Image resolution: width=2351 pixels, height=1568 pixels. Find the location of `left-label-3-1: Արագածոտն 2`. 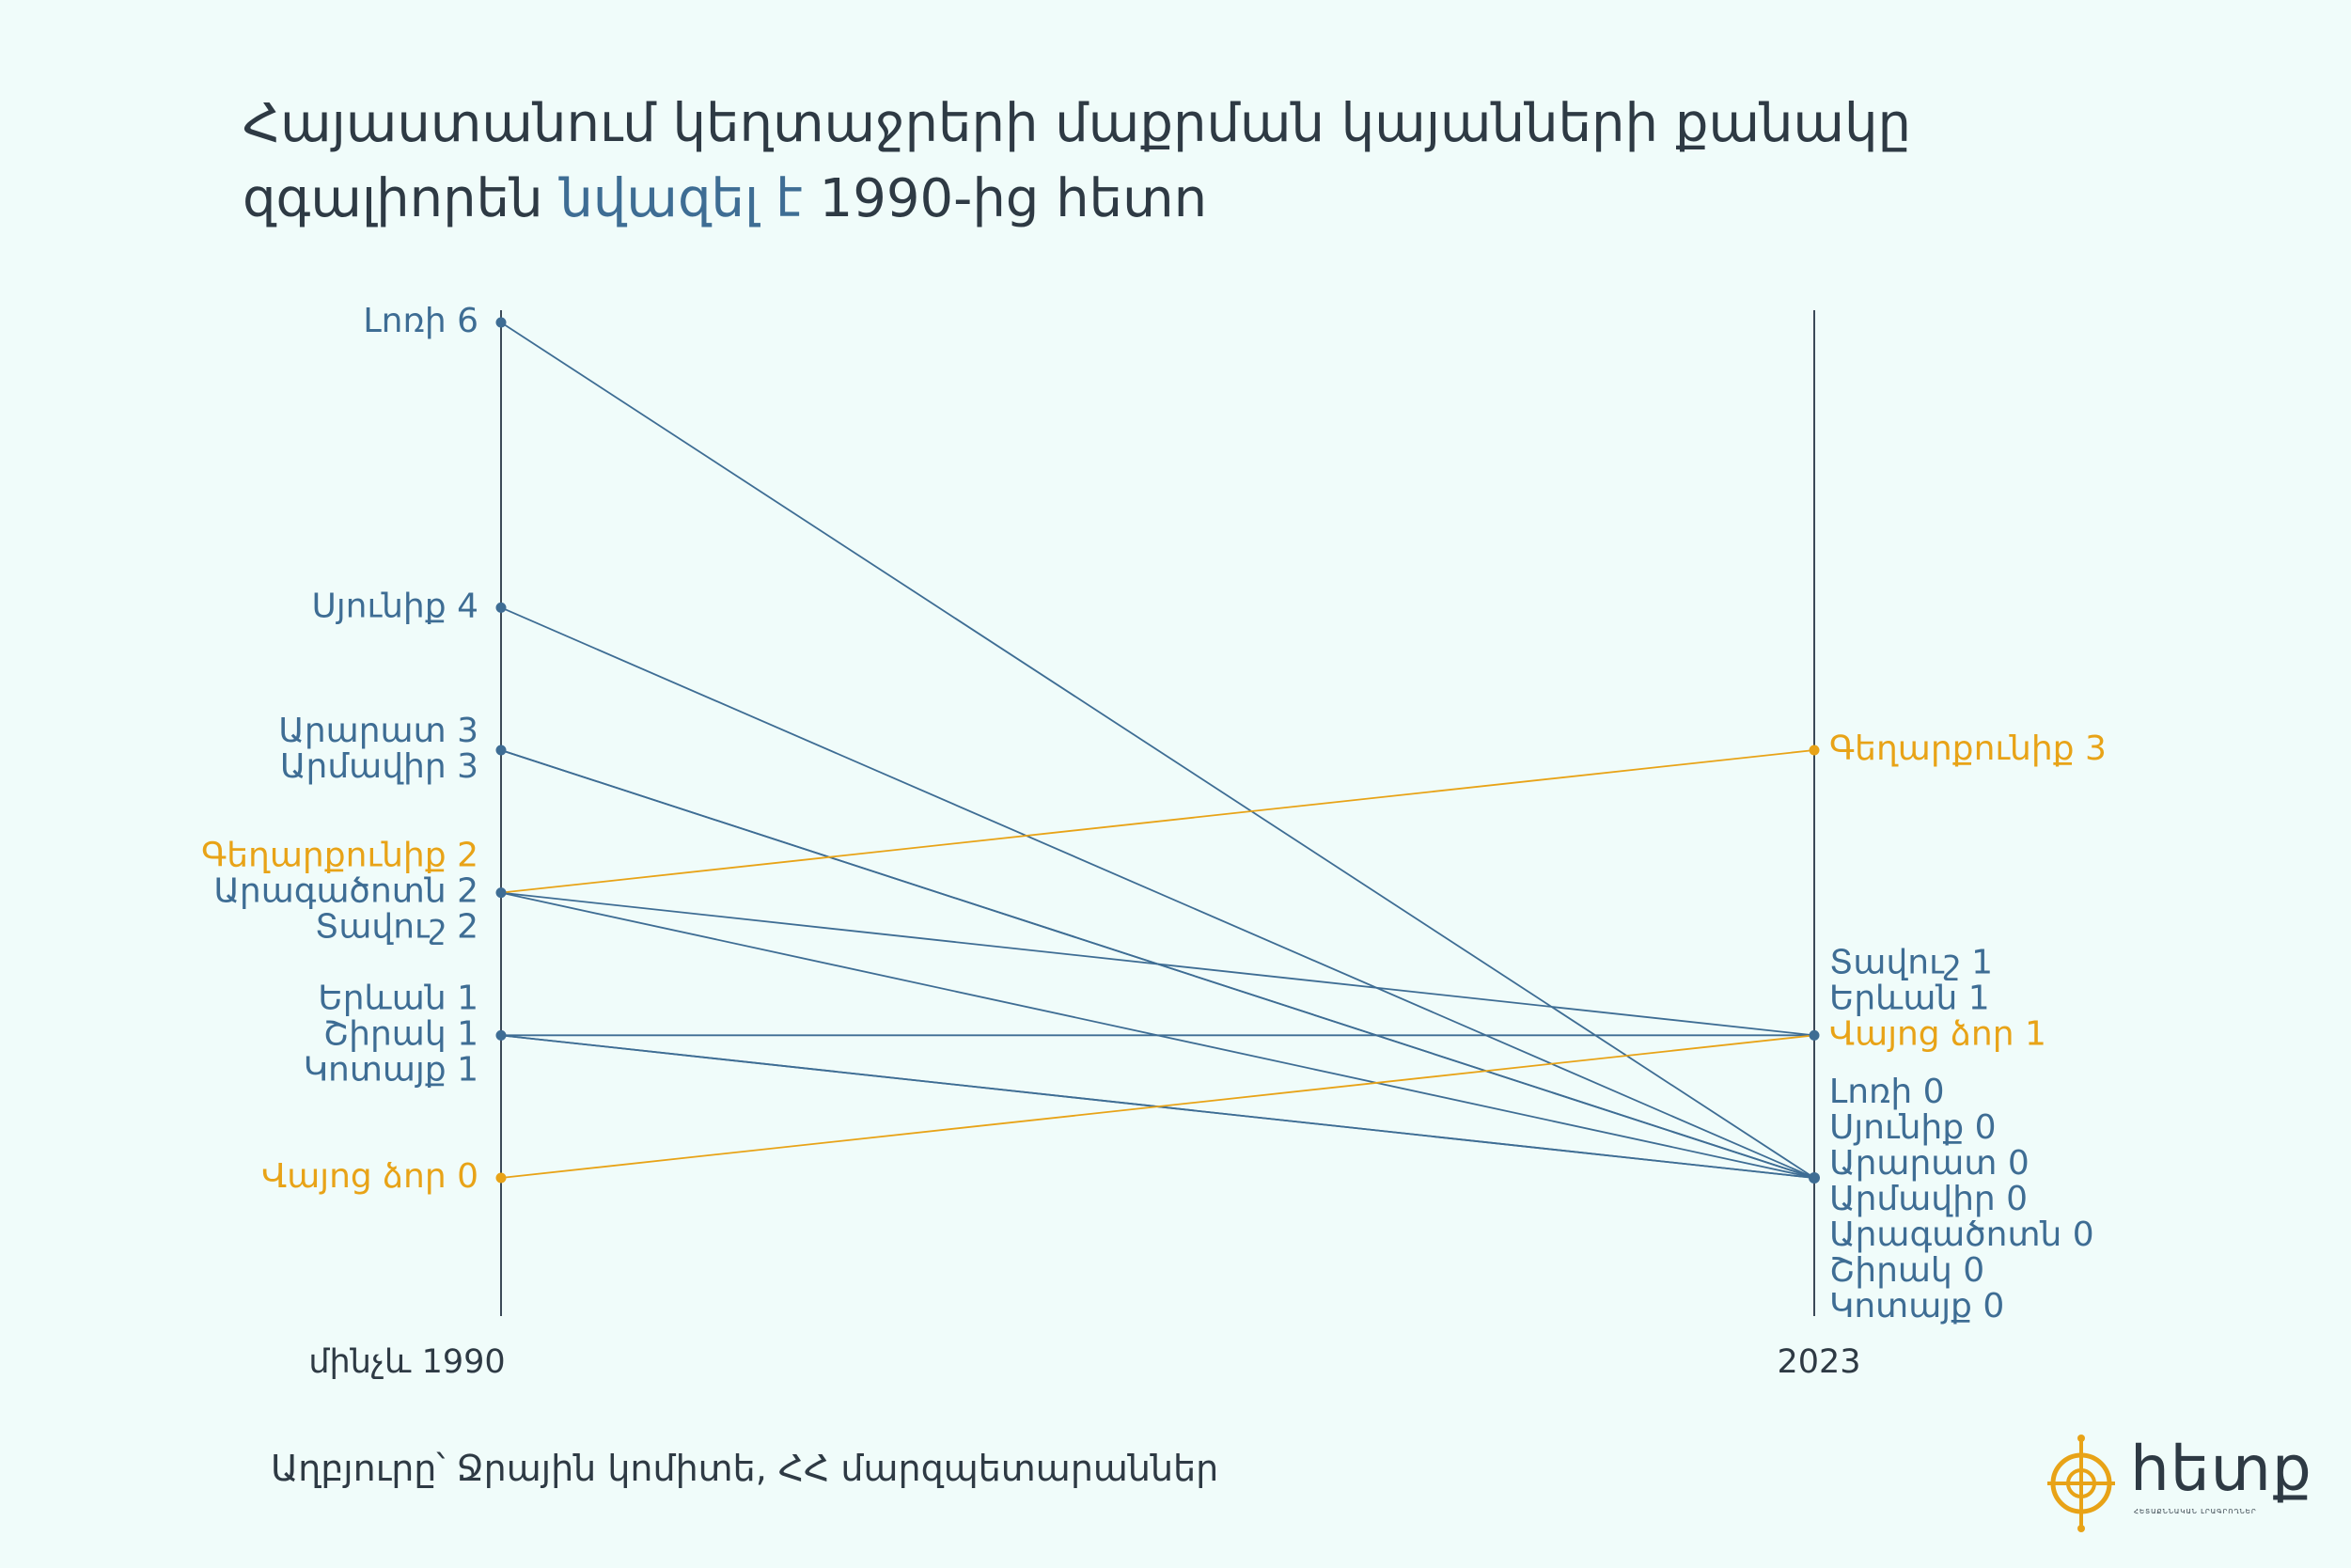

left-label-3-1: Արագածոտն 2 is located at coordinates (345, 891).